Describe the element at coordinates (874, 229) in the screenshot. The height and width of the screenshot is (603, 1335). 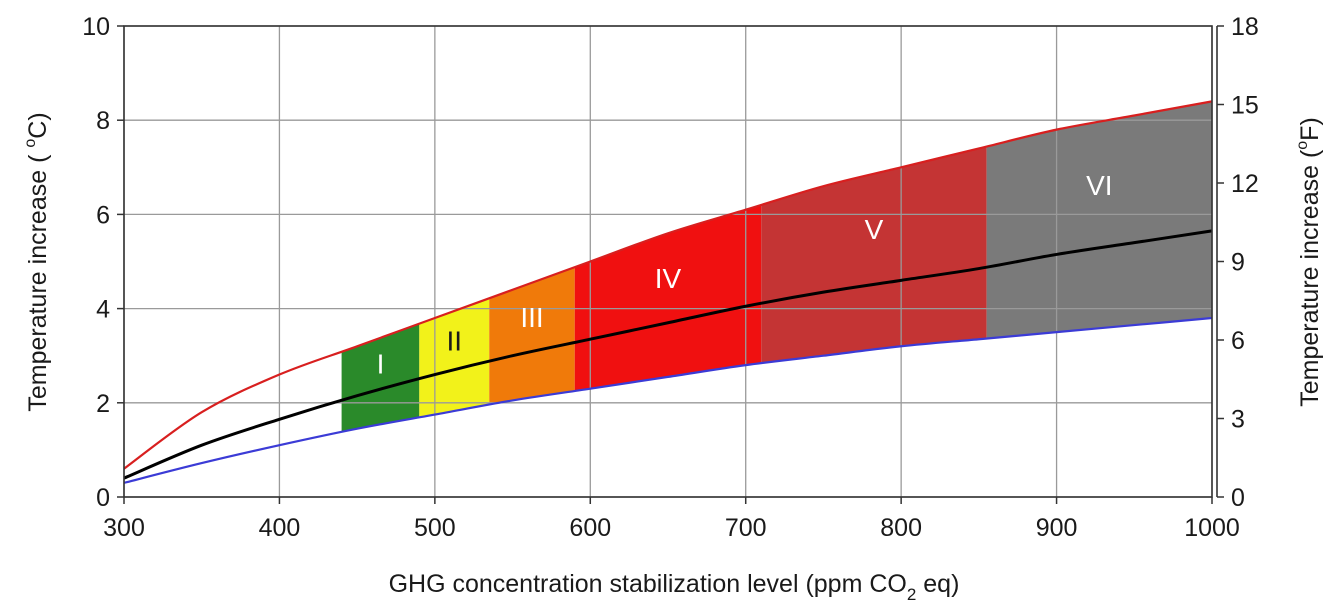
I see `band-label-v: V` at that location.